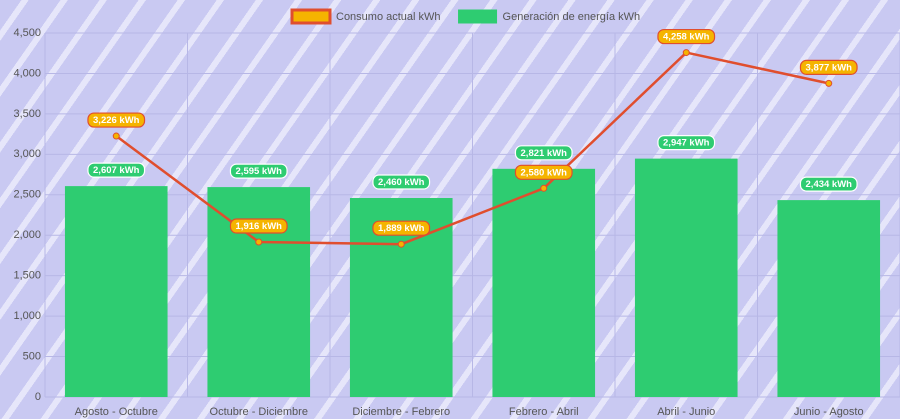 The height and width of the screenshot is (419, 900). I want to click on data-label: 2,821 kWh, so click(544, 153).